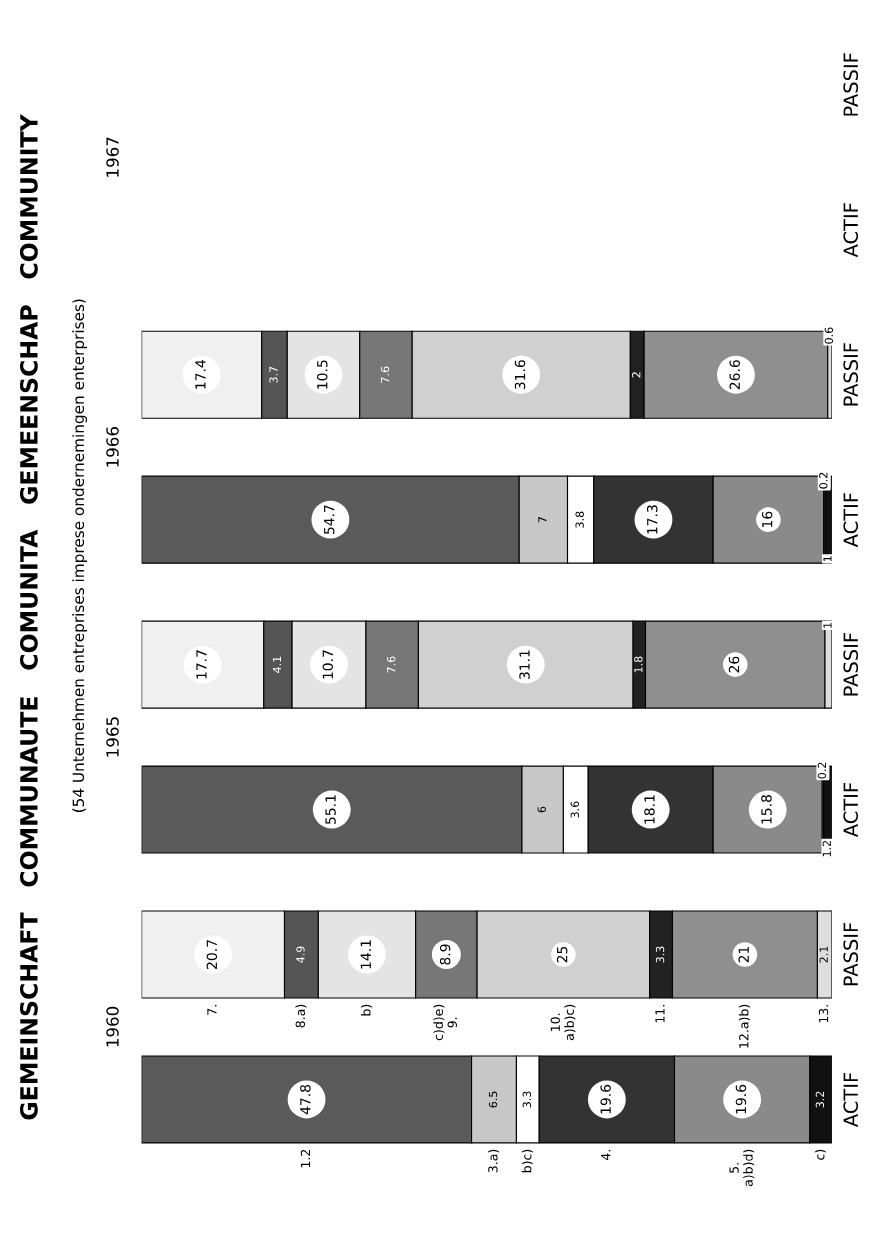 This screenshot has height=1235, width=885. I want to click on data-label: 15.8, so click(766, 809).